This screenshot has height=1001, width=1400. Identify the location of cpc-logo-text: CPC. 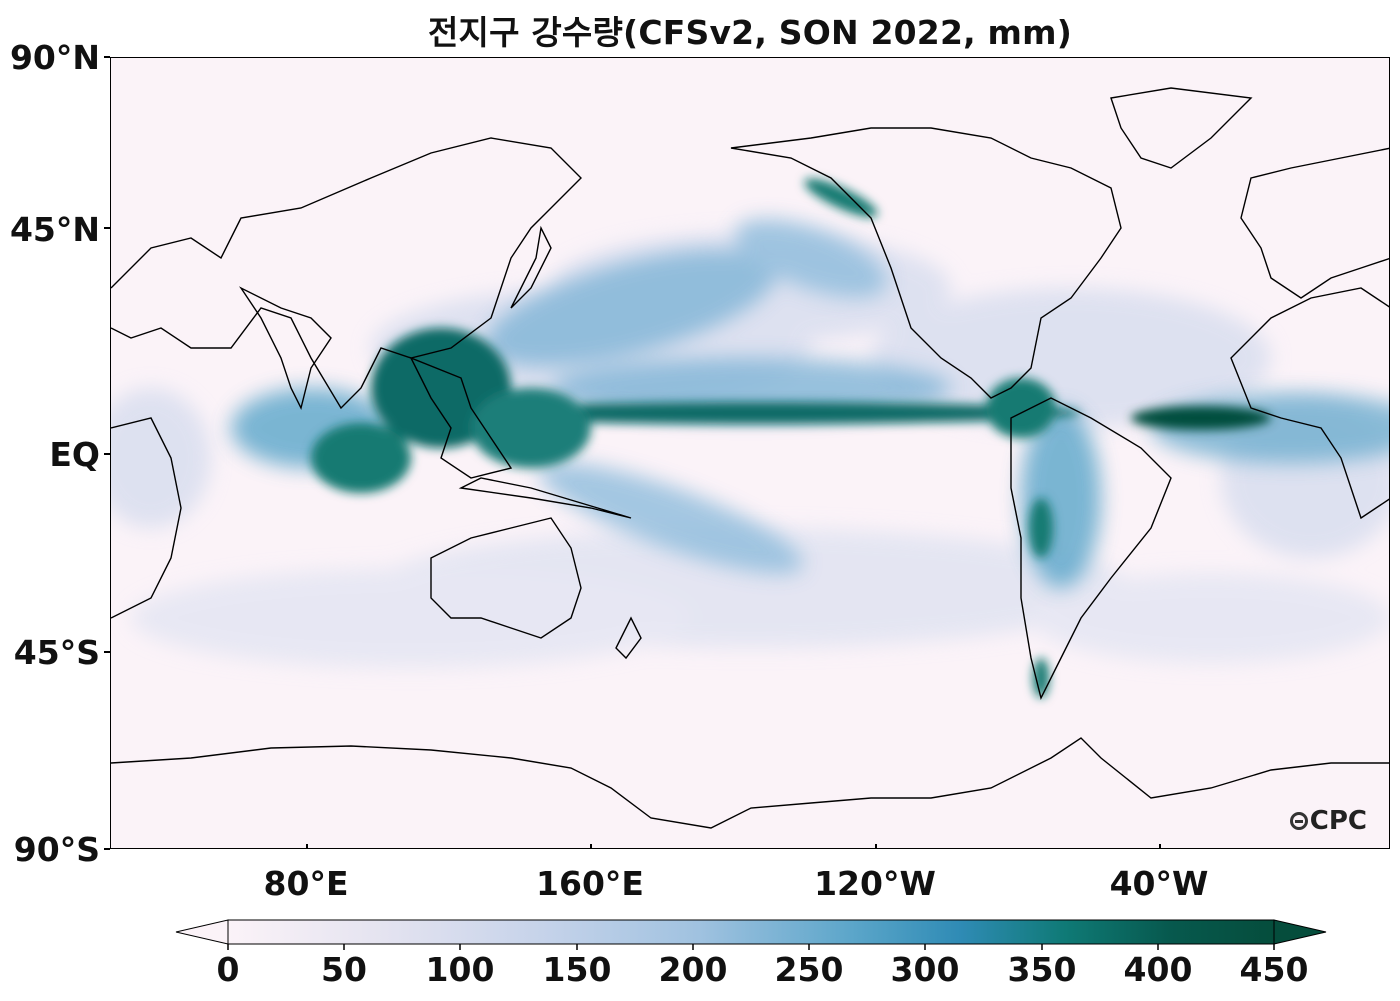
(1338, 821).